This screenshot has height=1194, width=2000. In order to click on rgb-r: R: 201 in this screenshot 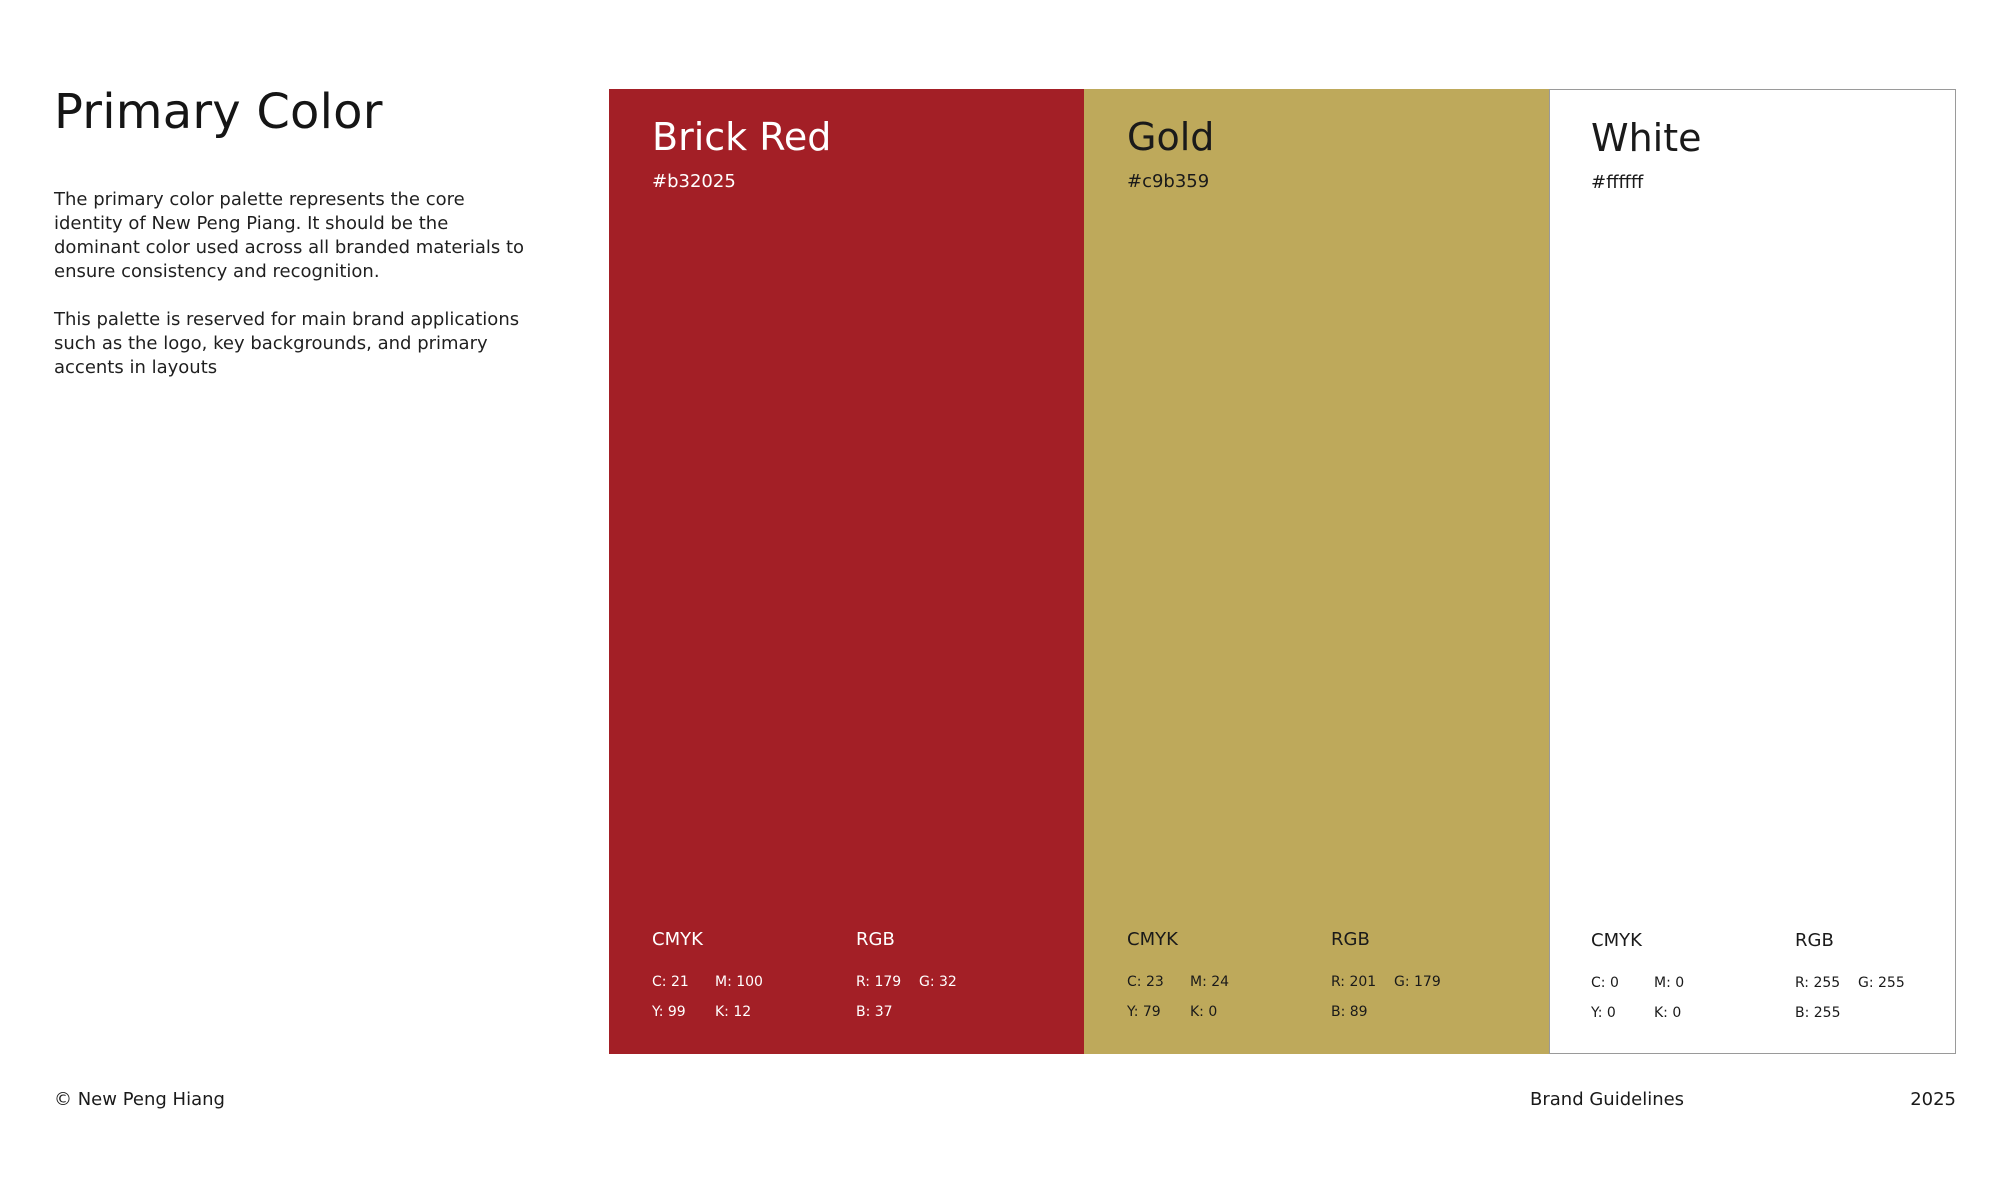, I will do `click(1354, 982)`.